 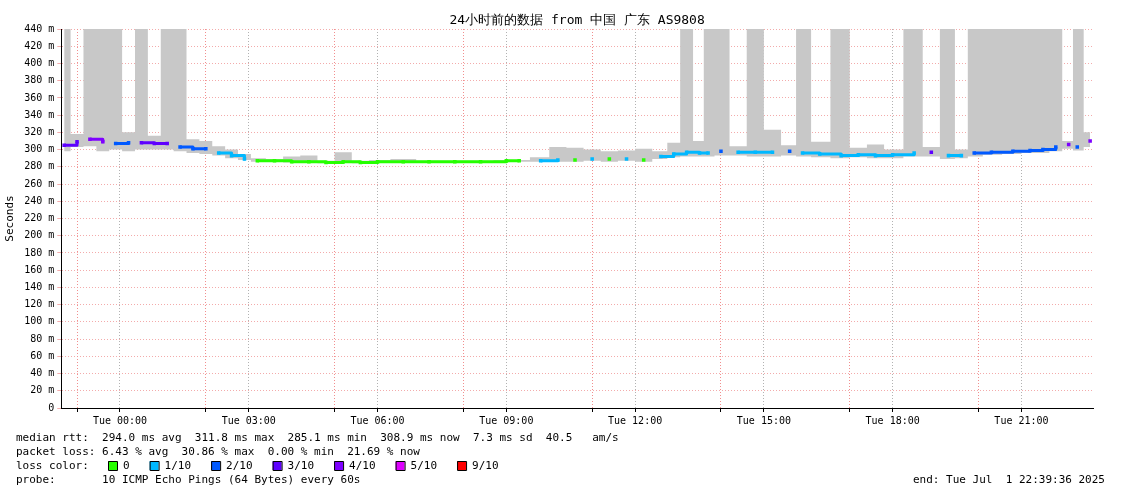 I want to click on y-tick-label: 180 m, so click(x=39, y=252).